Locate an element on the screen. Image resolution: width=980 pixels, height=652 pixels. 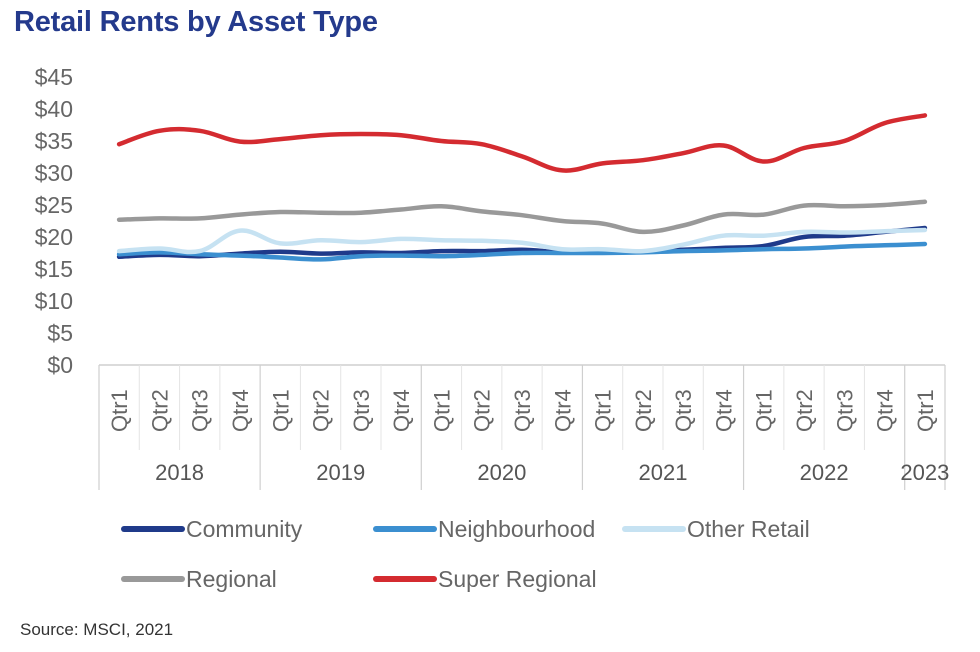
y-tick-label: $25 is located at coordinates (54, 205).